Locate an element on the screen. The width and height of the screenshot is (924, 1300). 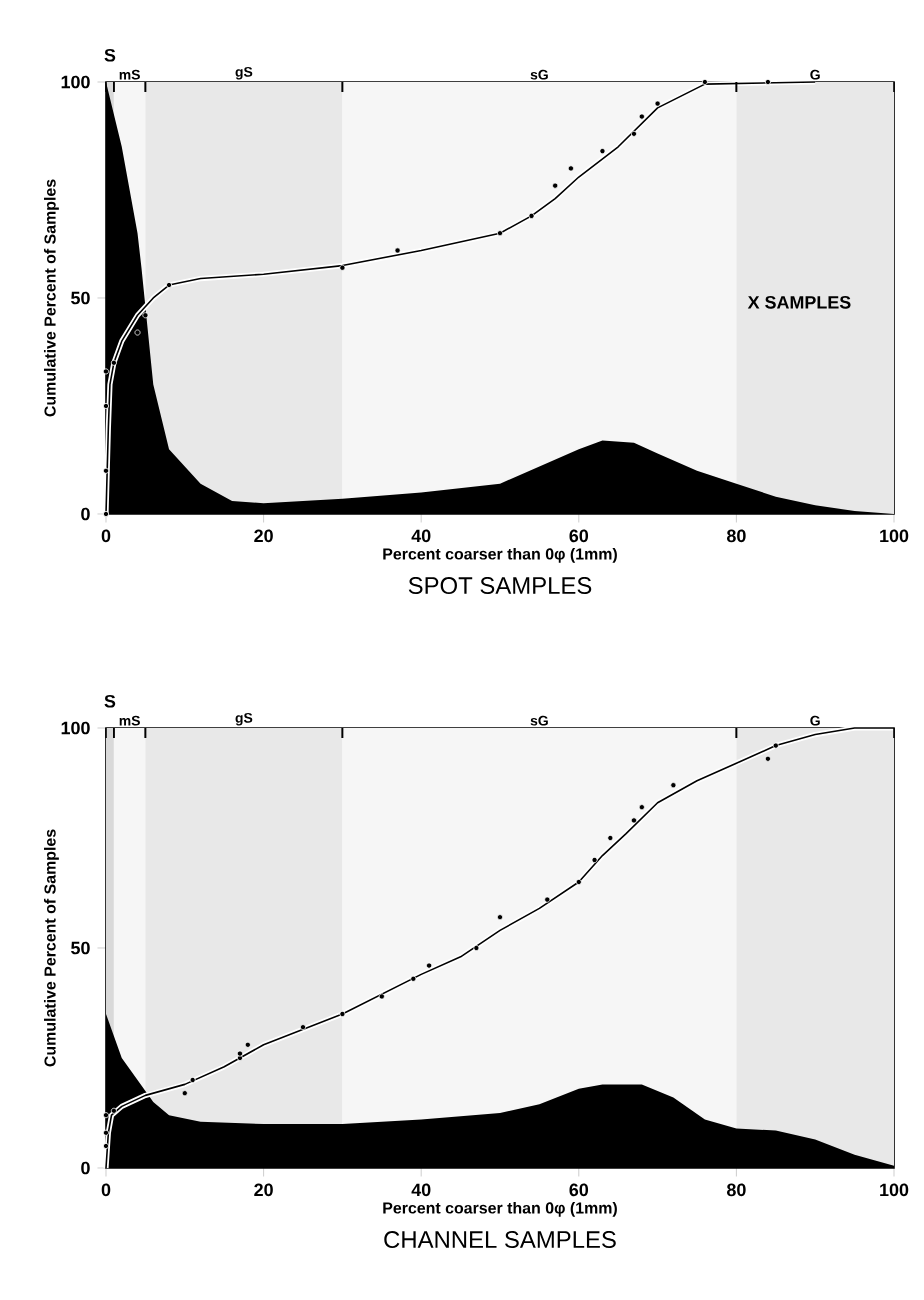
text: CHANNEL SAMPLES is located at coordinates (500, 1239).